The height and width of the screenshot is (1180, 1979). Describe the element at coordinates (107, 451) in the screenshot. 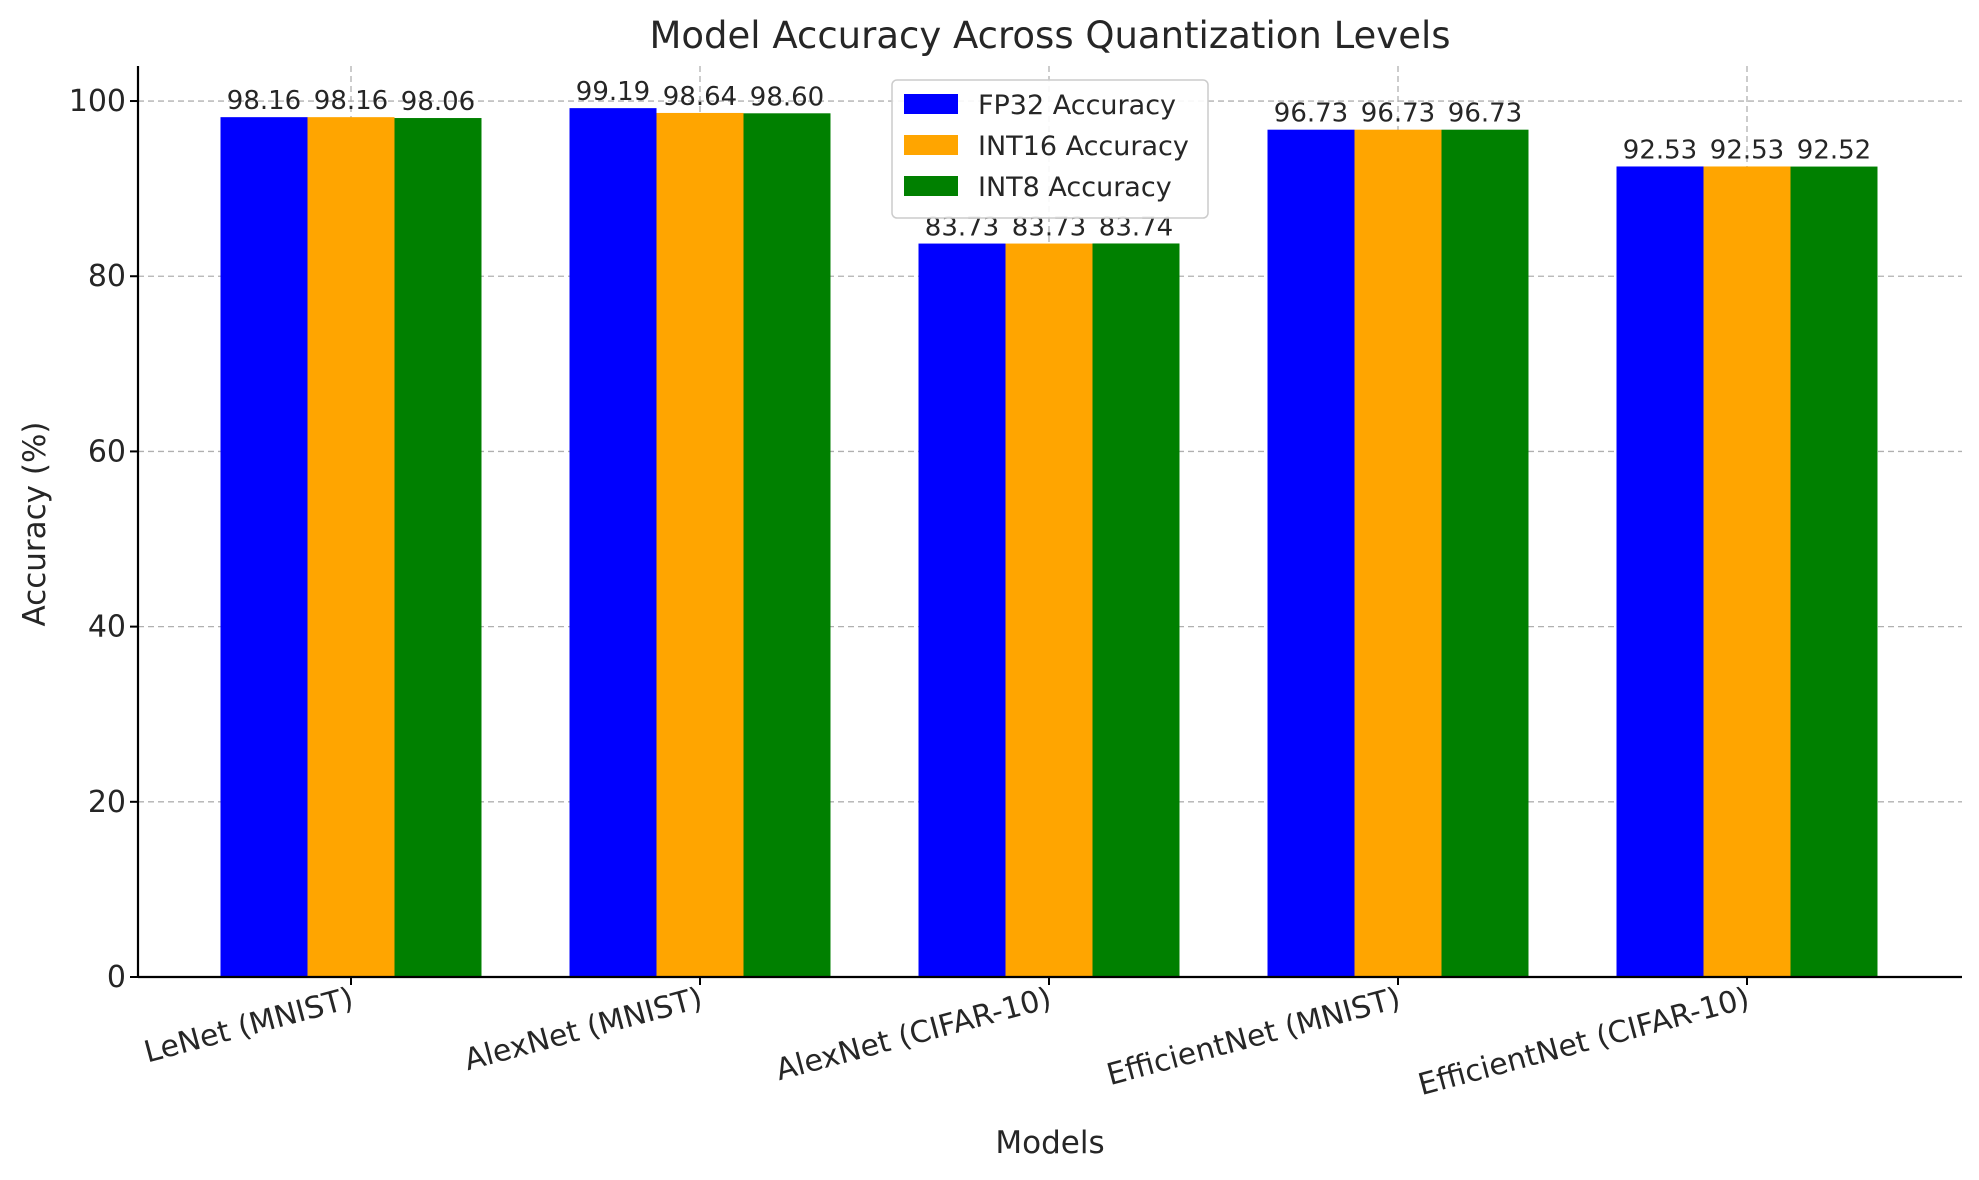

I see `y-tick-label: 60` at that location.